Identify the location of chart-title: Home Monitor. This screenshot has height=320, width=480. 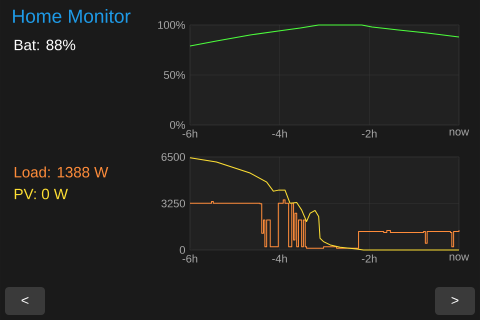
(71, 16).